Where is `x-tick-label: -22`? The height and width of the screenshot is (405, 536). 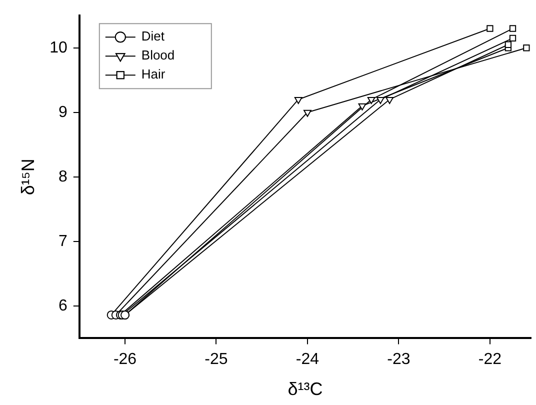 x-tick-label: -22 is located at coordinates (490, 359).